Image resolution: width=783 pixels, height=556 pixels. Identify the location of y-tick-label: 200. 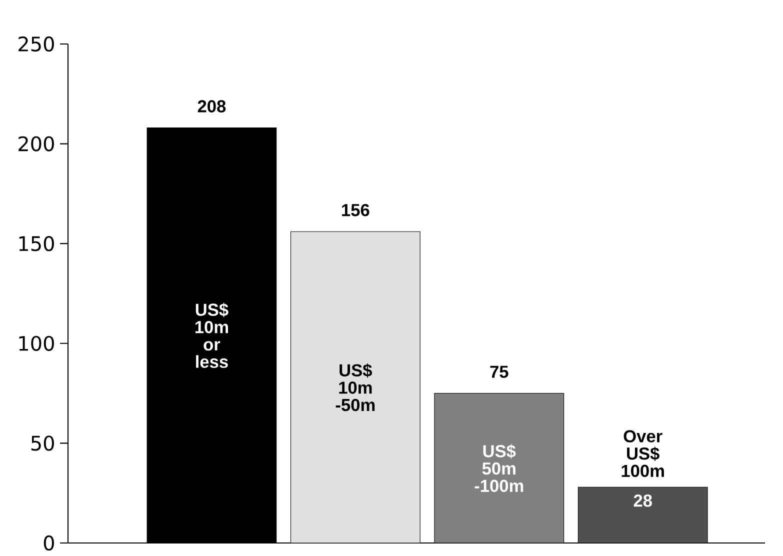
(36, 144).